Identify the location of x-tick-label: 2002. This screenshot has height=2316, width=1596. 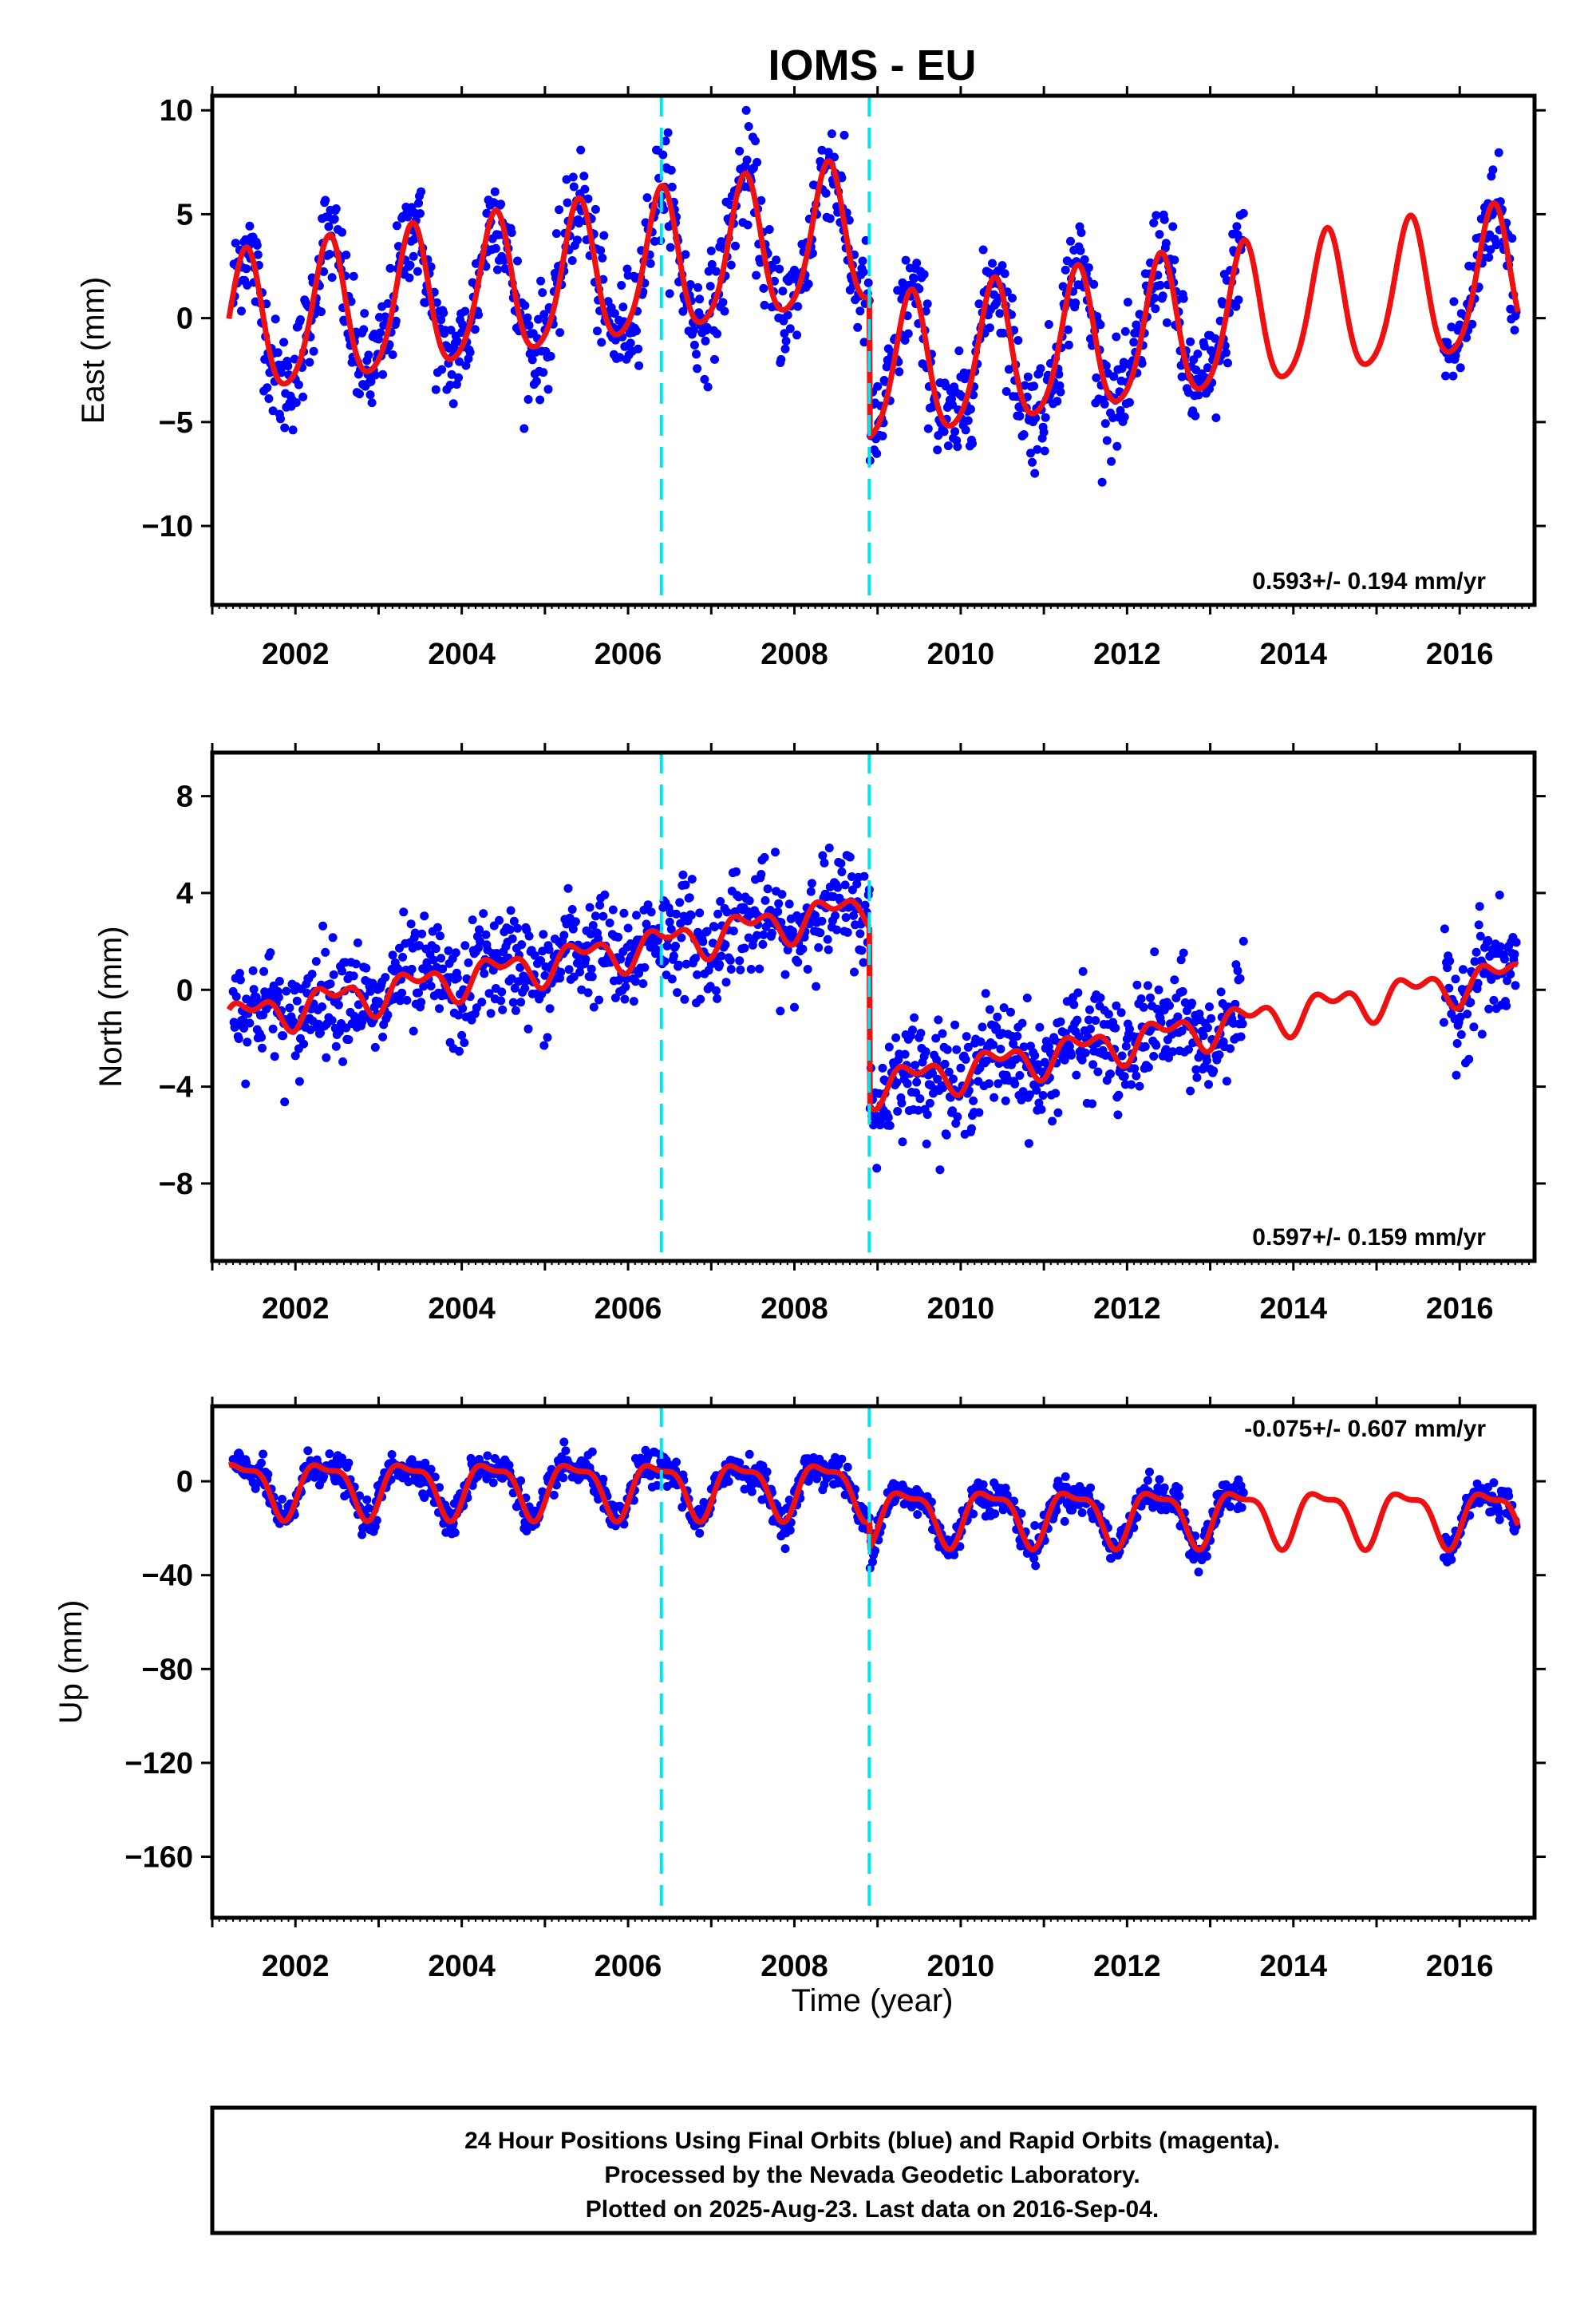
(296, 1309).